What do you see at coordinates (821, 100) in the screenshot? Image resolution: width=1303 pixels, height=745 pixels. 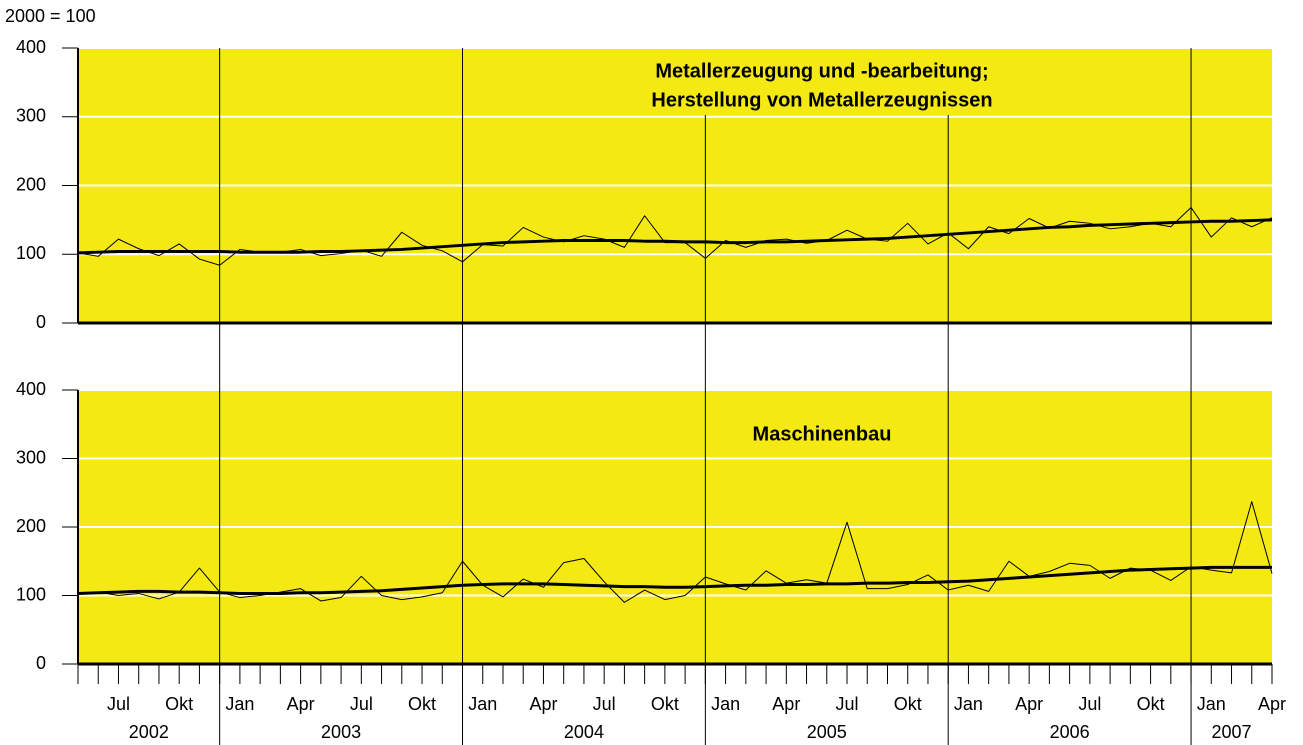 I see `panel-title: Herstellung von Metallerzeugnissen` at bounding box center [821, 100].